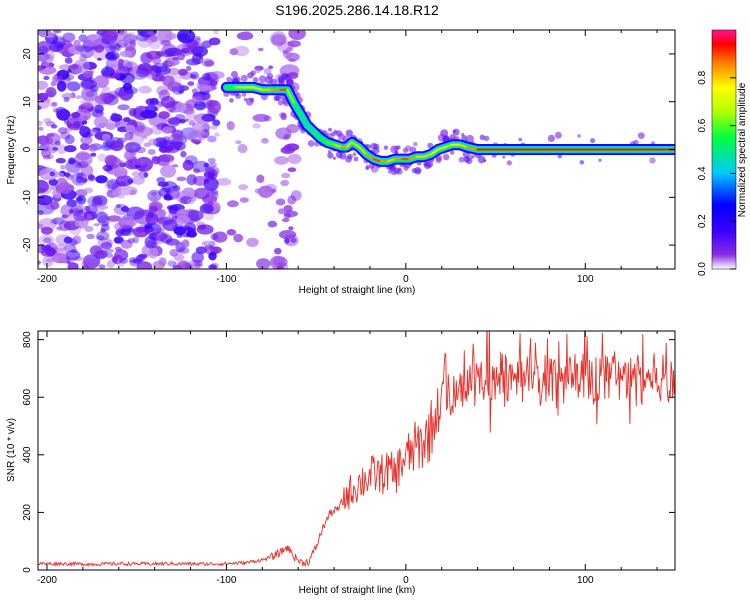 The image size is (750, 600). Describe the element at coordinates (702, 173) in the screenshot. I see `colorbar-tick-label: 0.4` at that location.